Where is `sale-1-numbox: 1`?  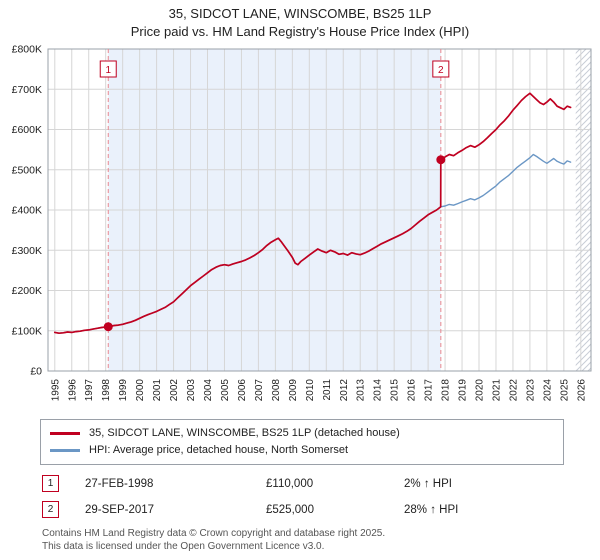 sale-1-numbox: 1 is located at coordinates (50, 483).